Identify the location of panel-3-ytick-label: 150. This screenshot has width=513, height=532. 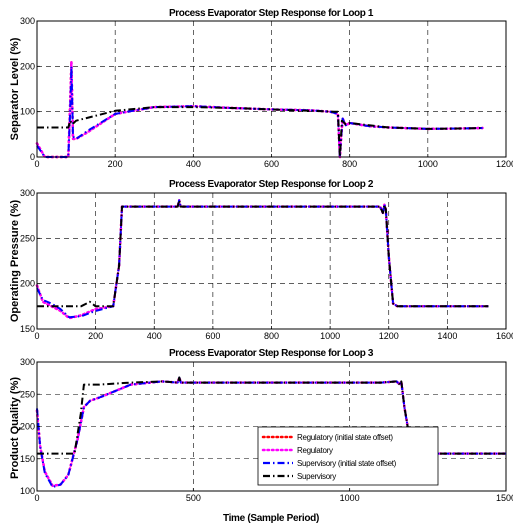
(27, 459).